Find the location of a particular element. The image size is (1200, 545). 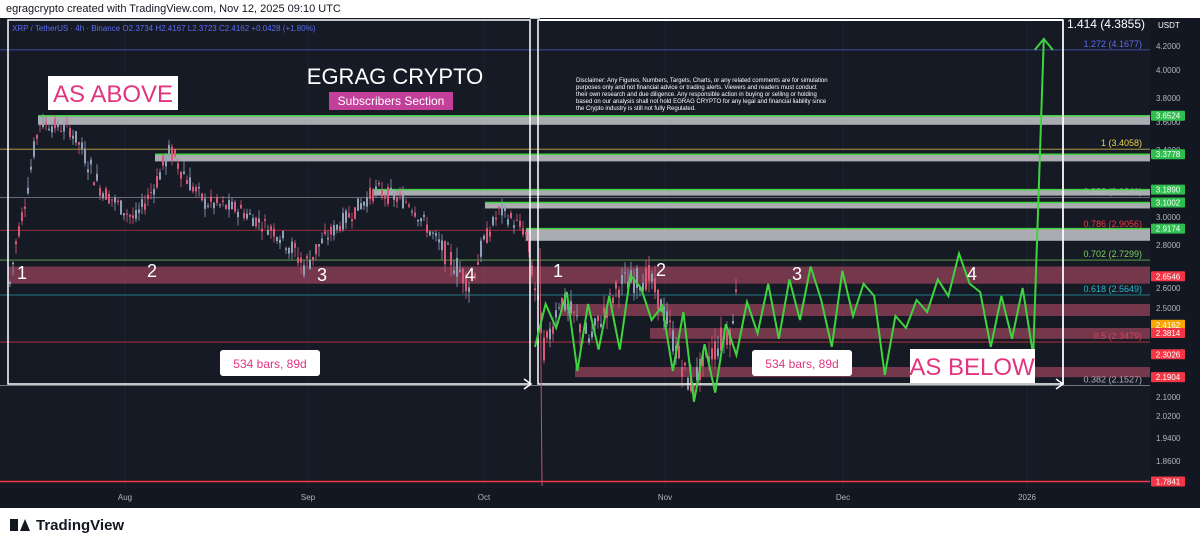

time-tick: Sep is located at coordinates (308, 497).